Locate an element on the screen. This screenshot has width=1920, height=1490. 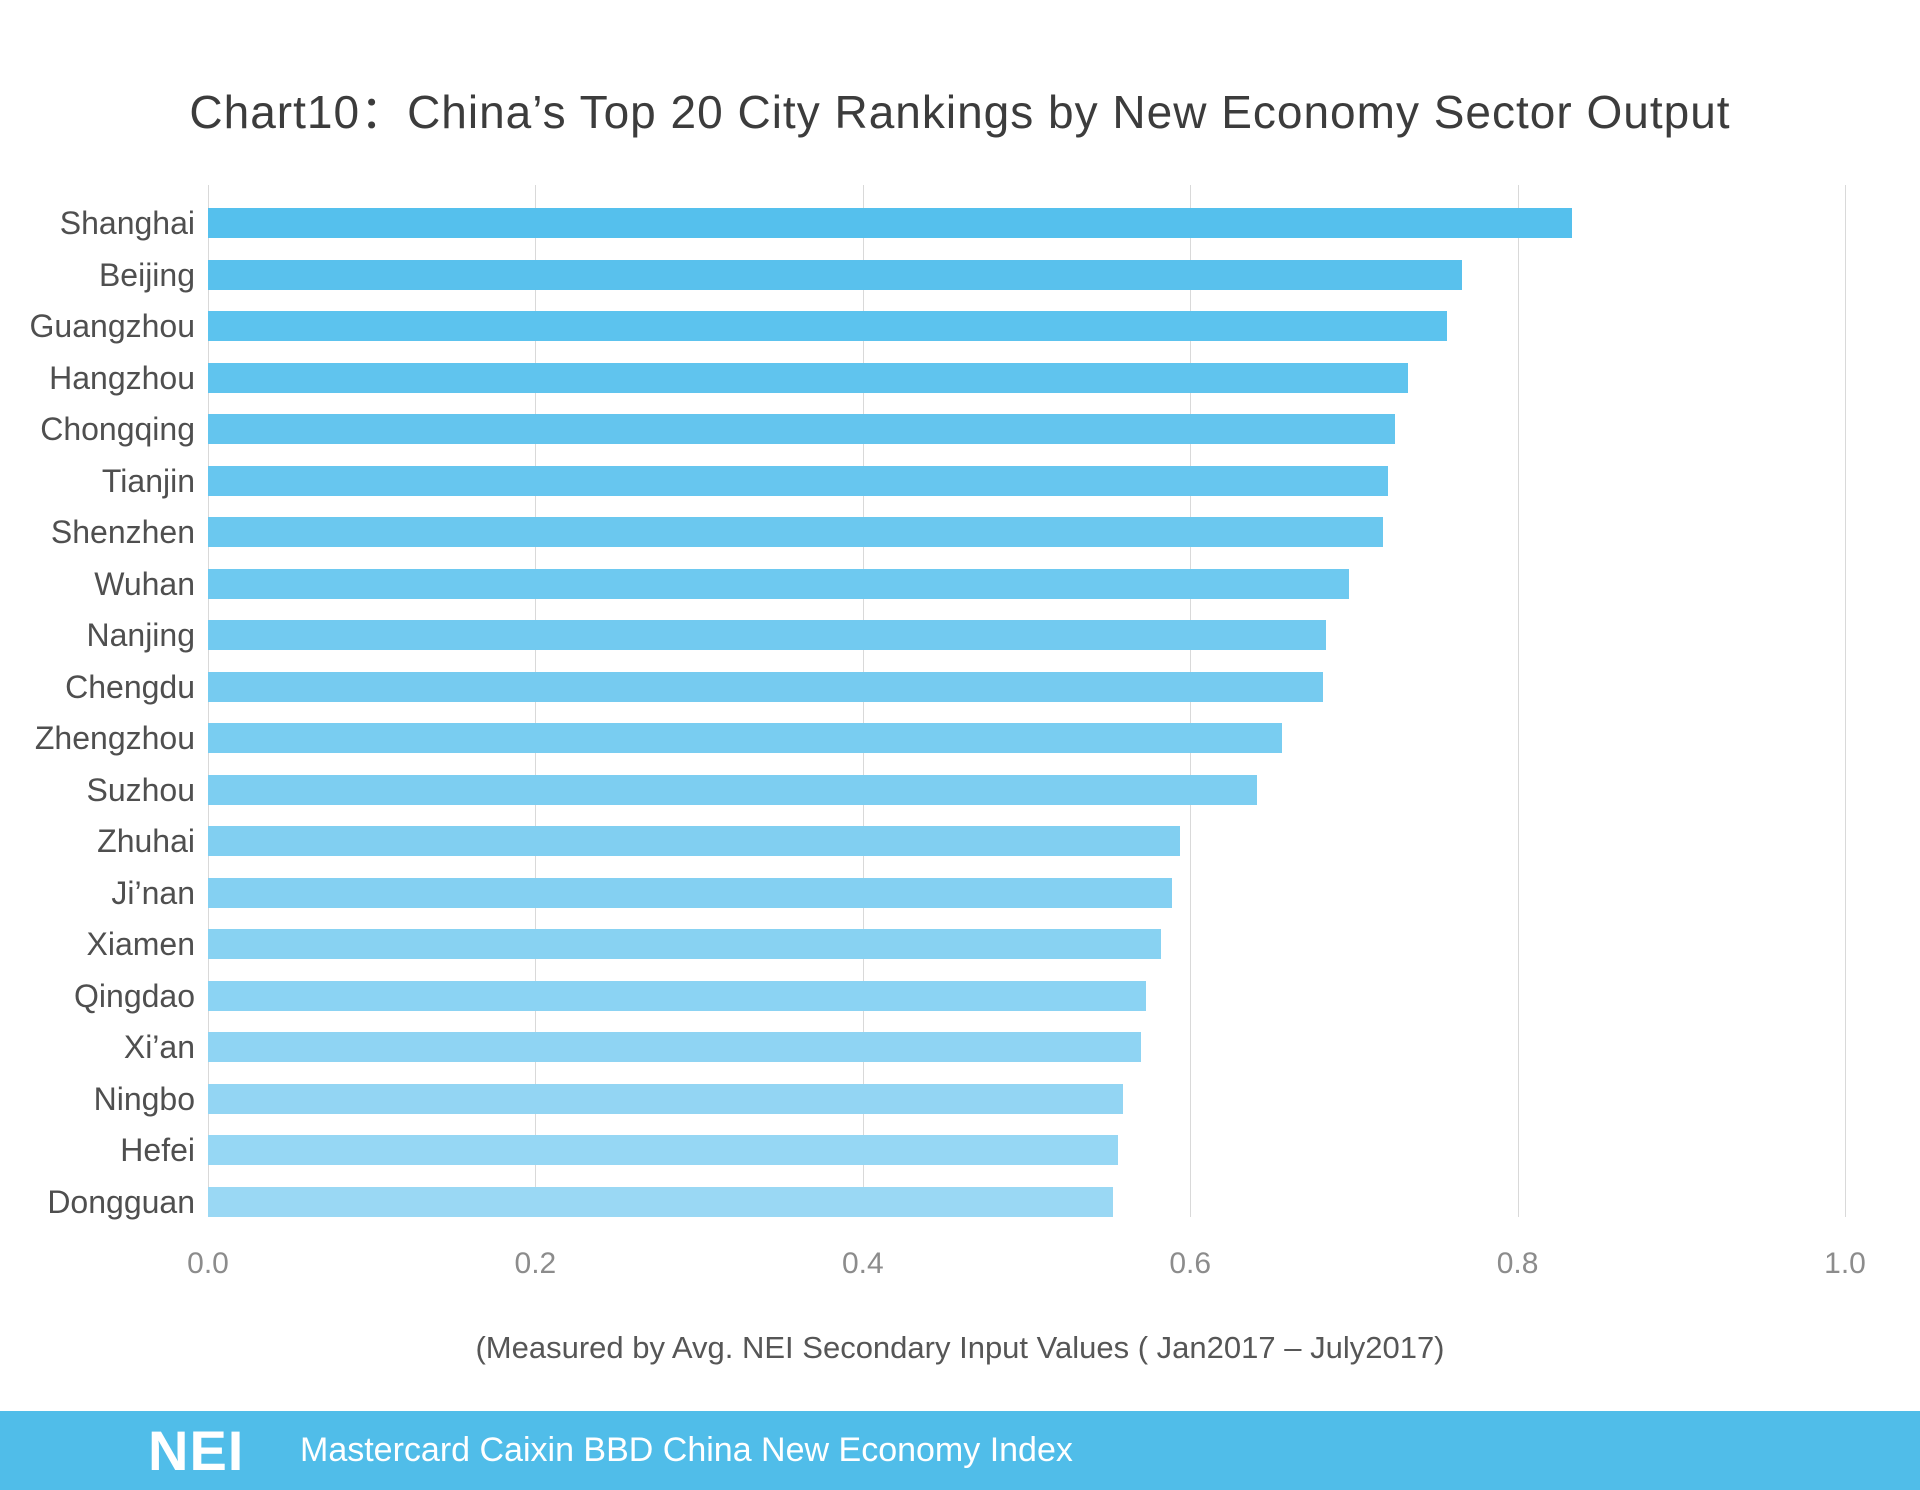
bar-chongqing is located at coordinates (801, 429).